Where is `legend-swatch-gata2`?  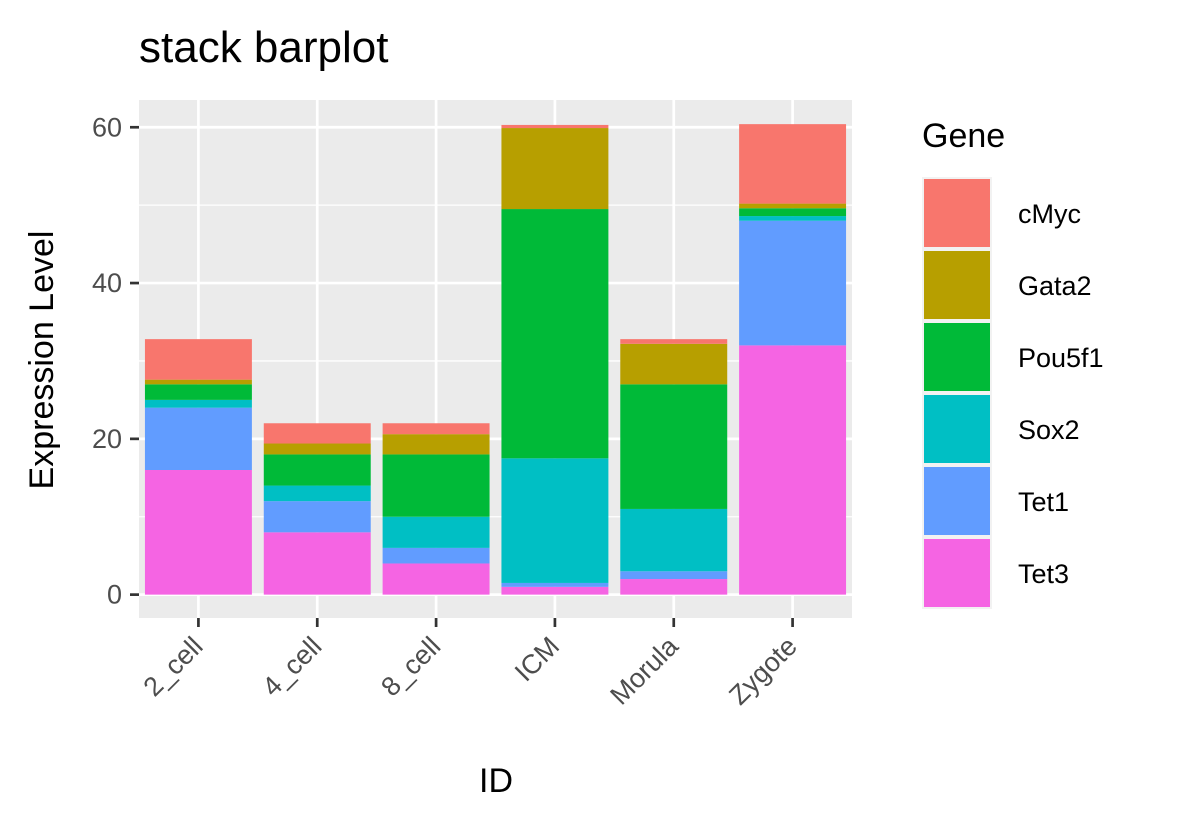 legend-swatch-gata2 is located at coordinates (957, 285).